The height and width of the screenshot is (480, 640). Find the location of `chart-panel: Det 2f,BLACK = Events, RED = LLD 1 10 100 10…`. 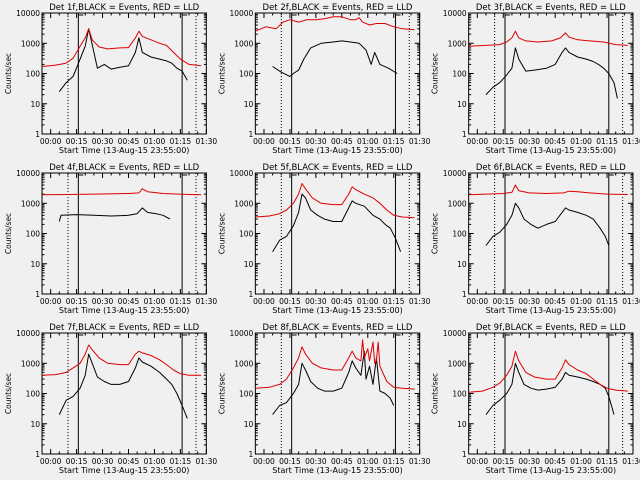

chart-panel: Det 2f,BLACK = Events, RED = LLD 1 10 100 10… is located at coordinates (323, 79).